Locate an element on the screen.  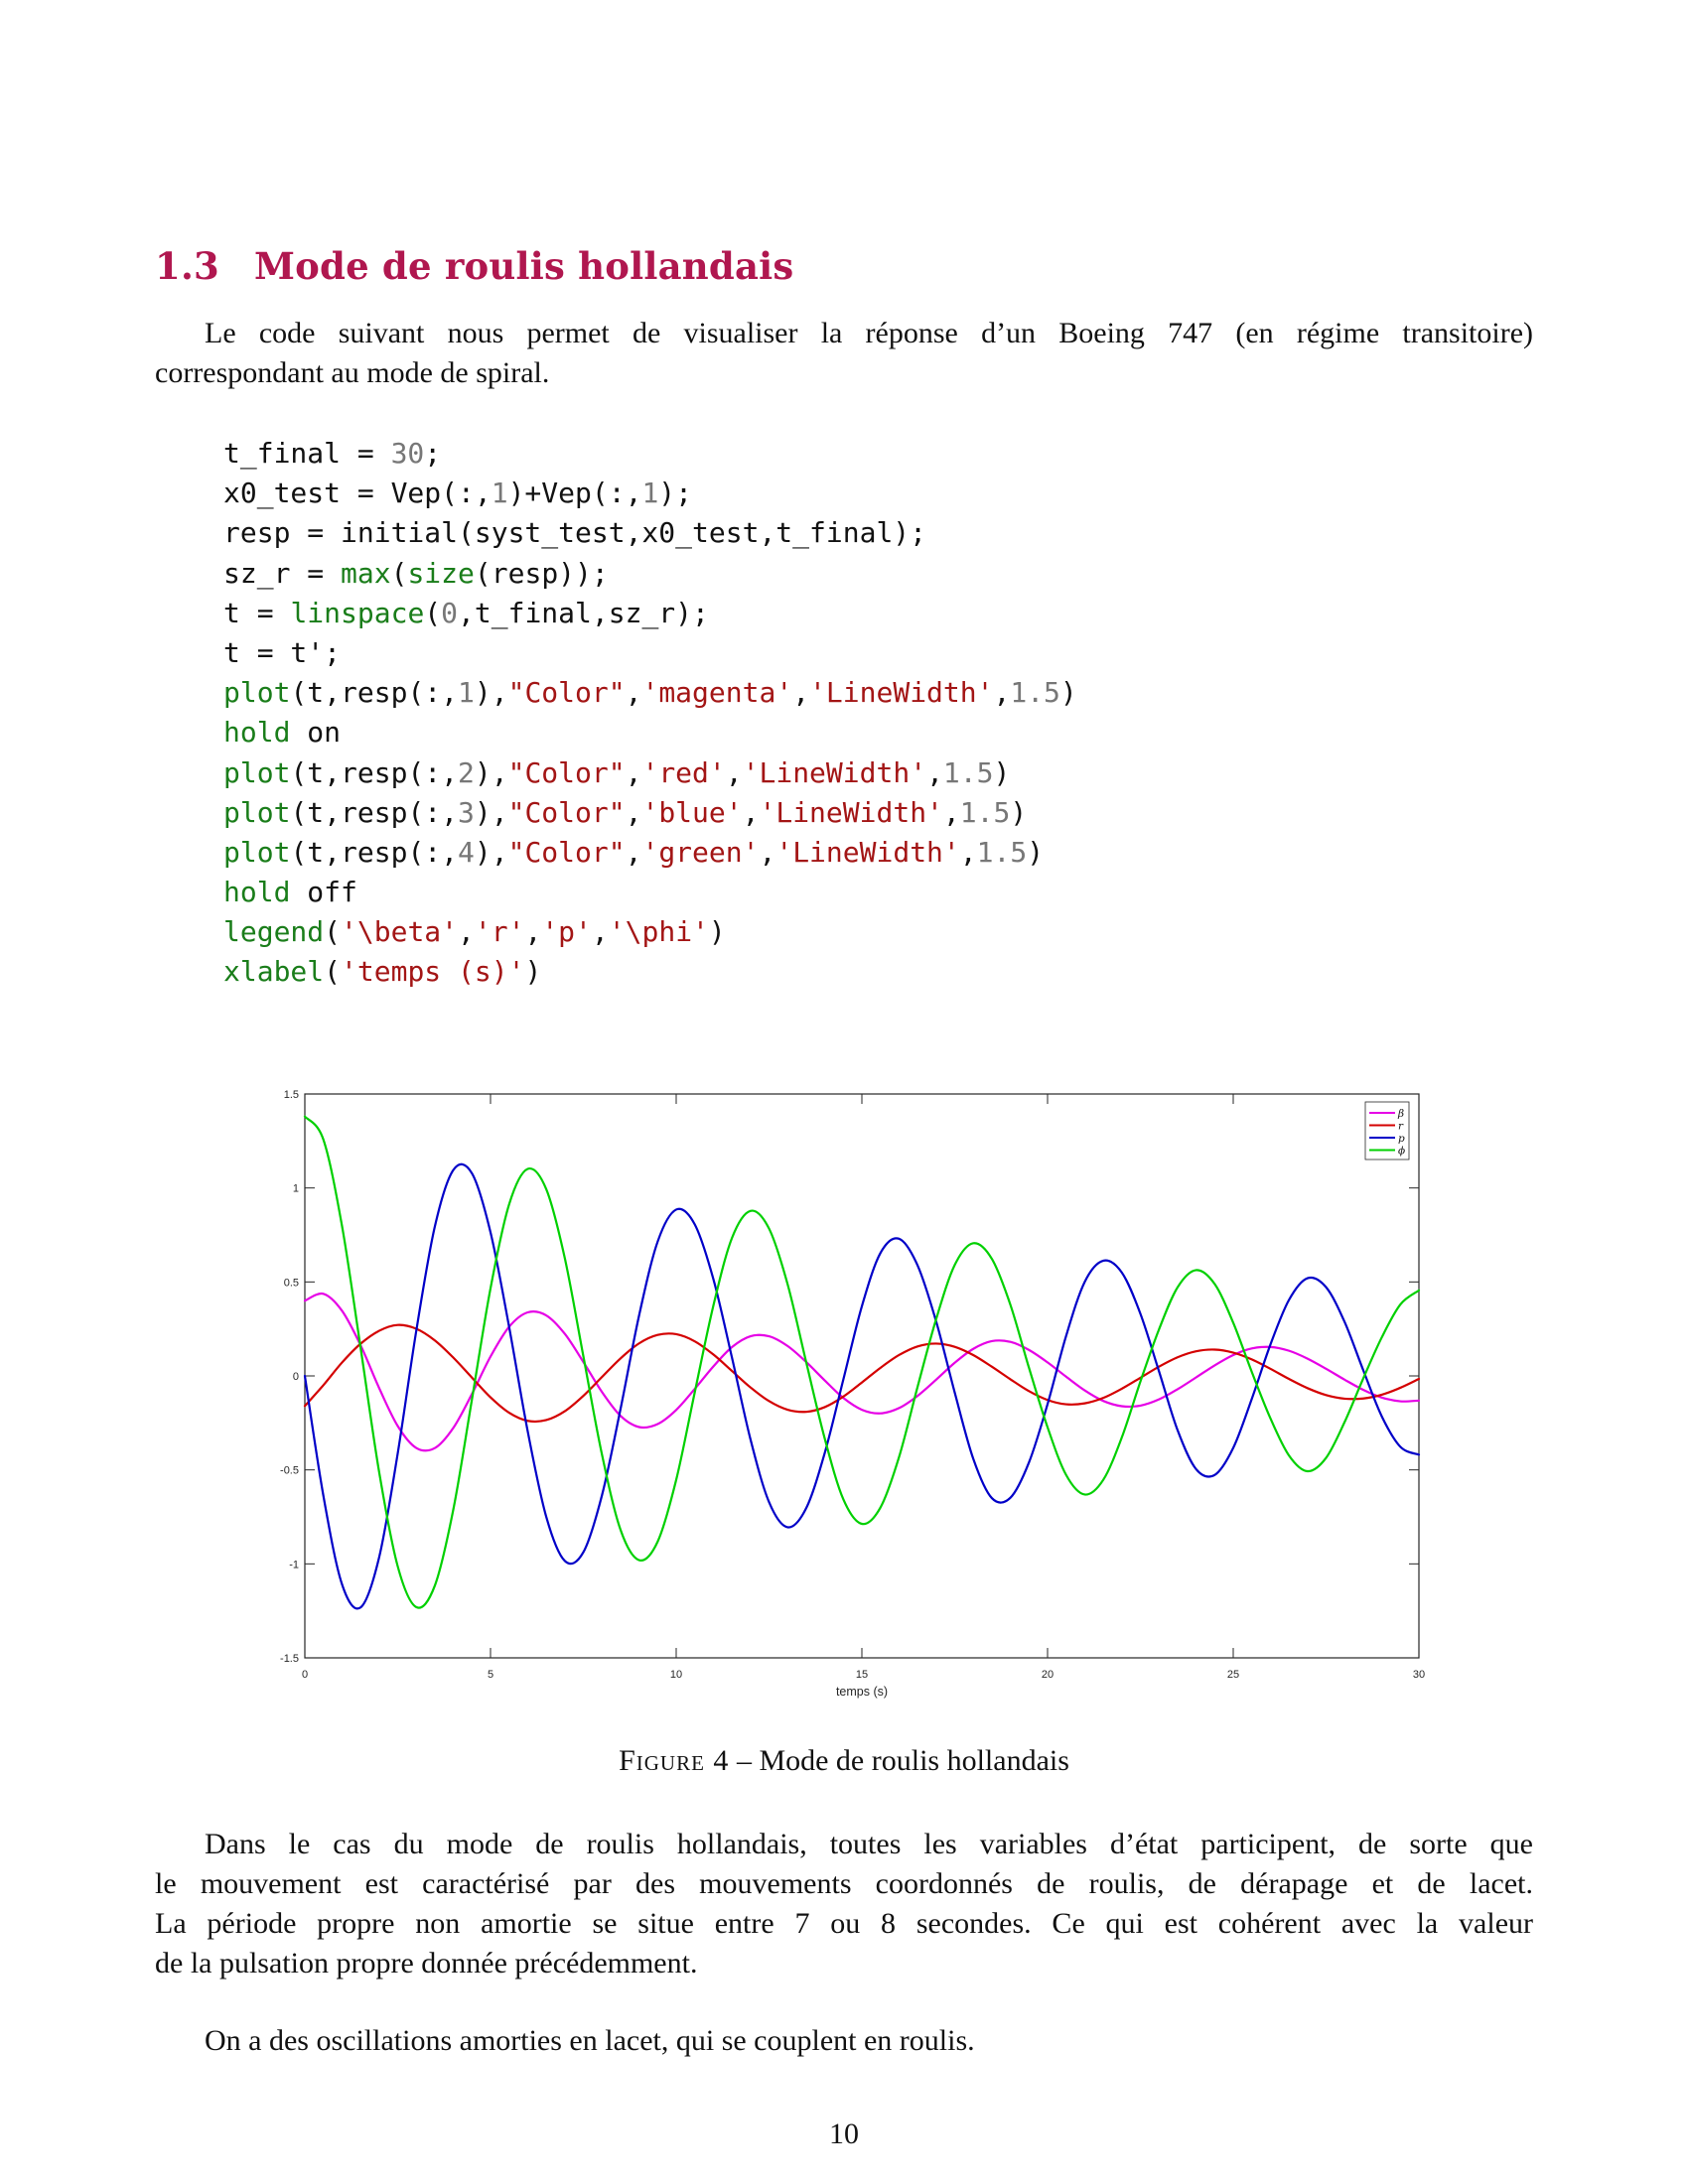
page-number: 10 is located at coordinates (844, 2133).